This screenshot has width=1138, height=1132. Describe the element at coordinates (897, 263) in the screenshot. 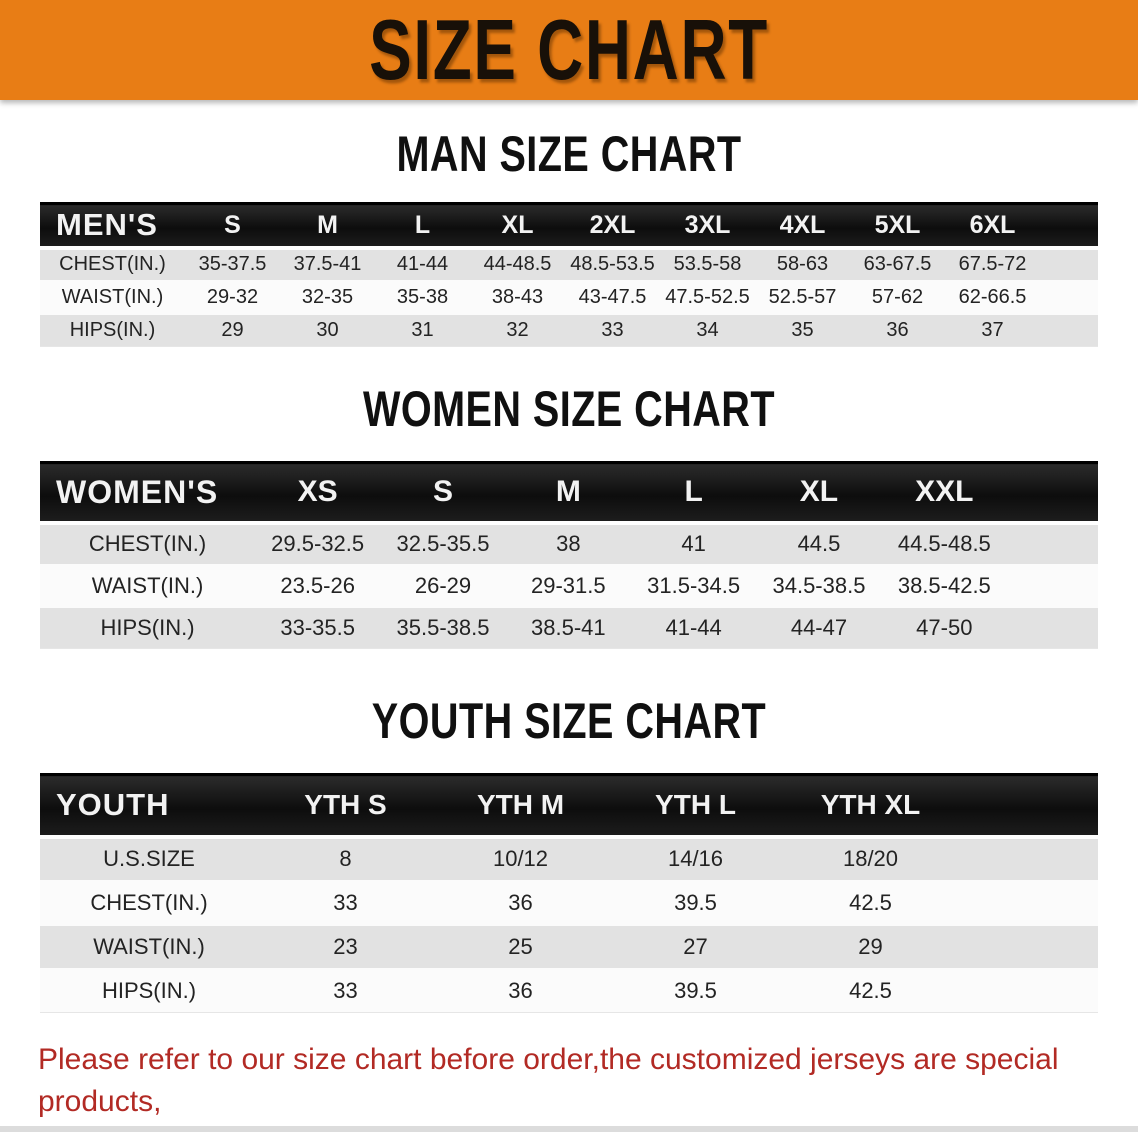

I see `cell: 63-67.5` at that location.